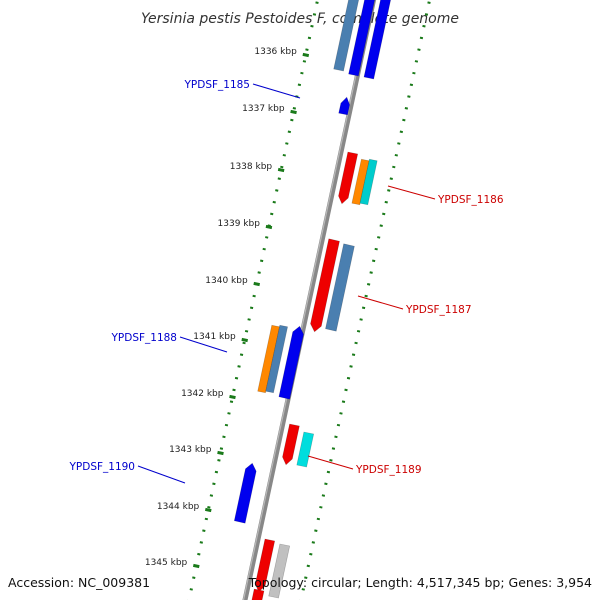 Image resolution: width=600 pixels, height=600 pixels. What do you see at coordinates (214, 337) in the screenshot?
I see `kbp-tick-label: 1341 kbp` at bounding box center [214, 337].